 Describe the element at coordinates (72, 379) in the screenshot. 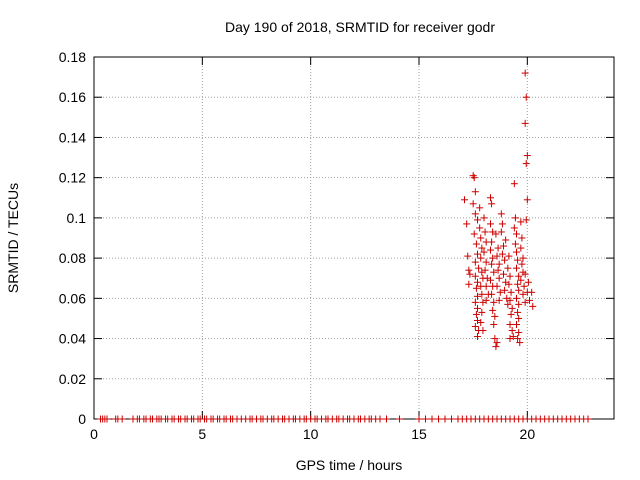

I see `y-tick-label: 0.02` at that location.